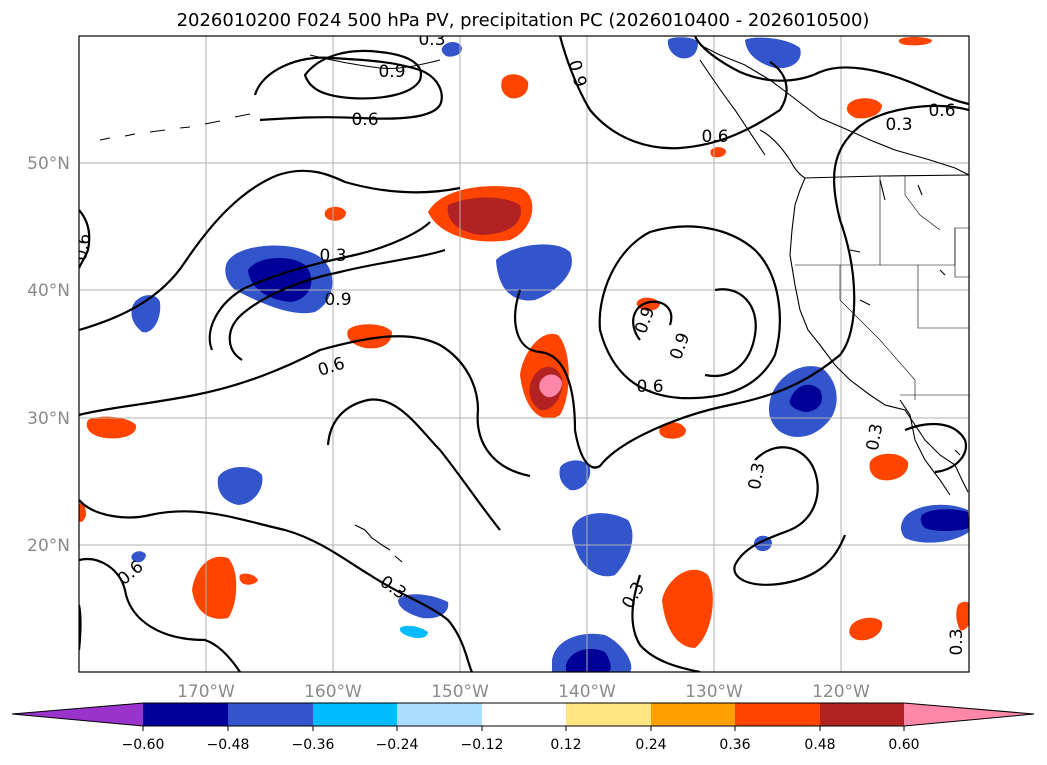  What do you see at coordinates (841, 692) in the screenshot?
I see `lon-tick-label: 120°W` at bounding box center [841, 692].